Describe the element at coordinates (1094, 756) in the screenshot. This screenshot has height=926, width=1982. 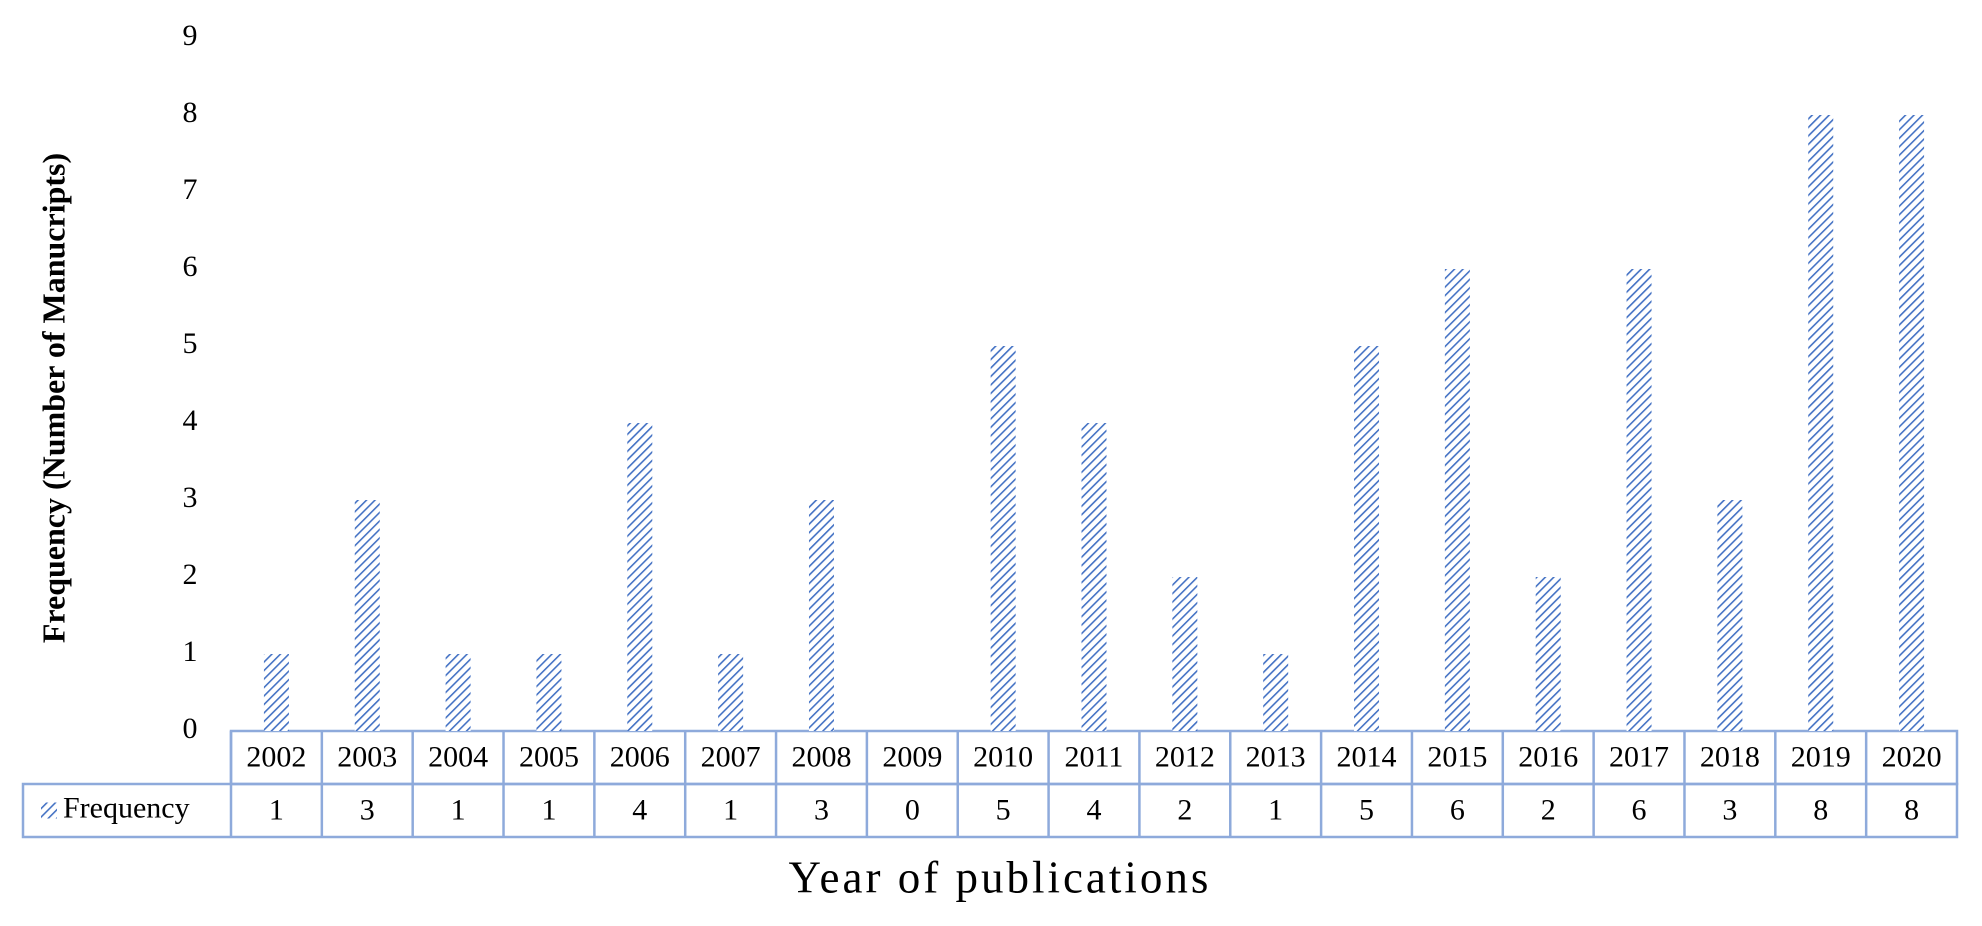
I see `x-tick-label: 2011` at that location.